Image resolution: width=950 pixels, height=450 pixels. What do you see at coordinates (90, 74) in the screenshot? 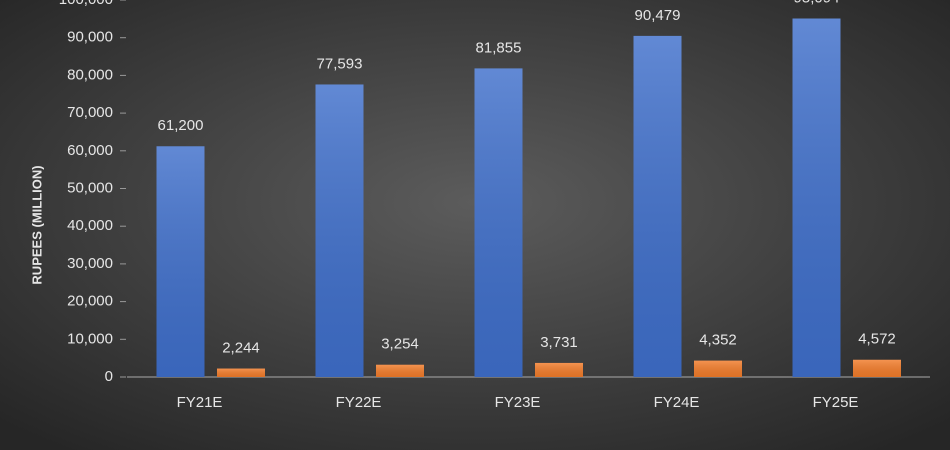
I see `y-tick-label: 80,000` at bounding box center [90, 74].